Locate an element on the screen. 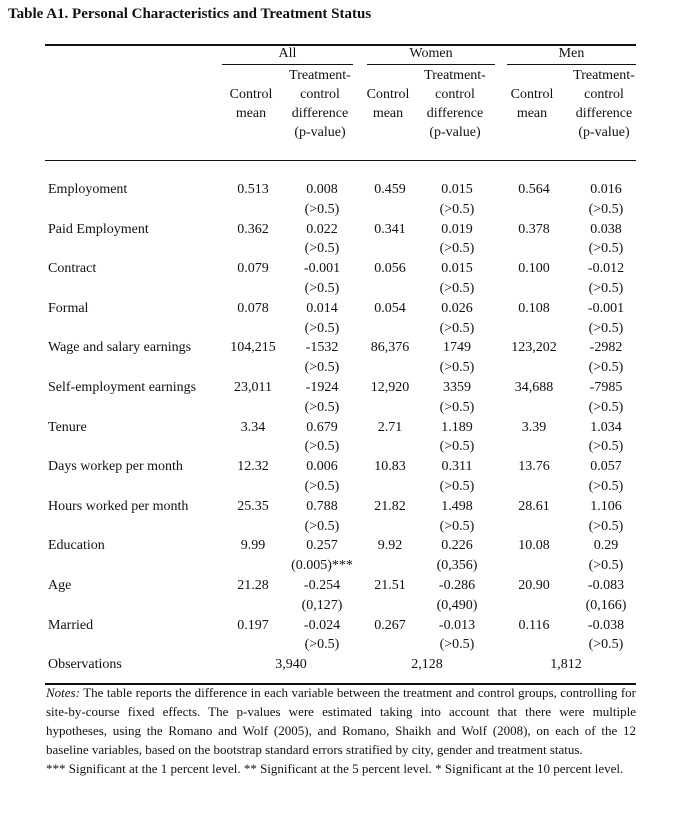  difference-cell: -0.013 is located at coordinates (457, 625).